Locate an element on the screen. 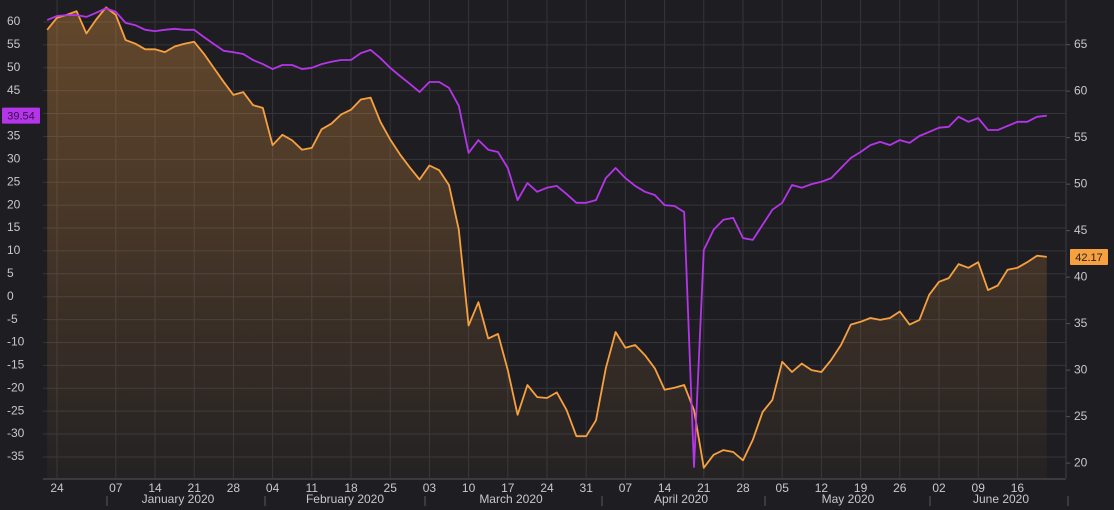 The width and height of the screenshot is (1114, 510). y2-tick-label: 20 is located at coordinates (1081, 462).